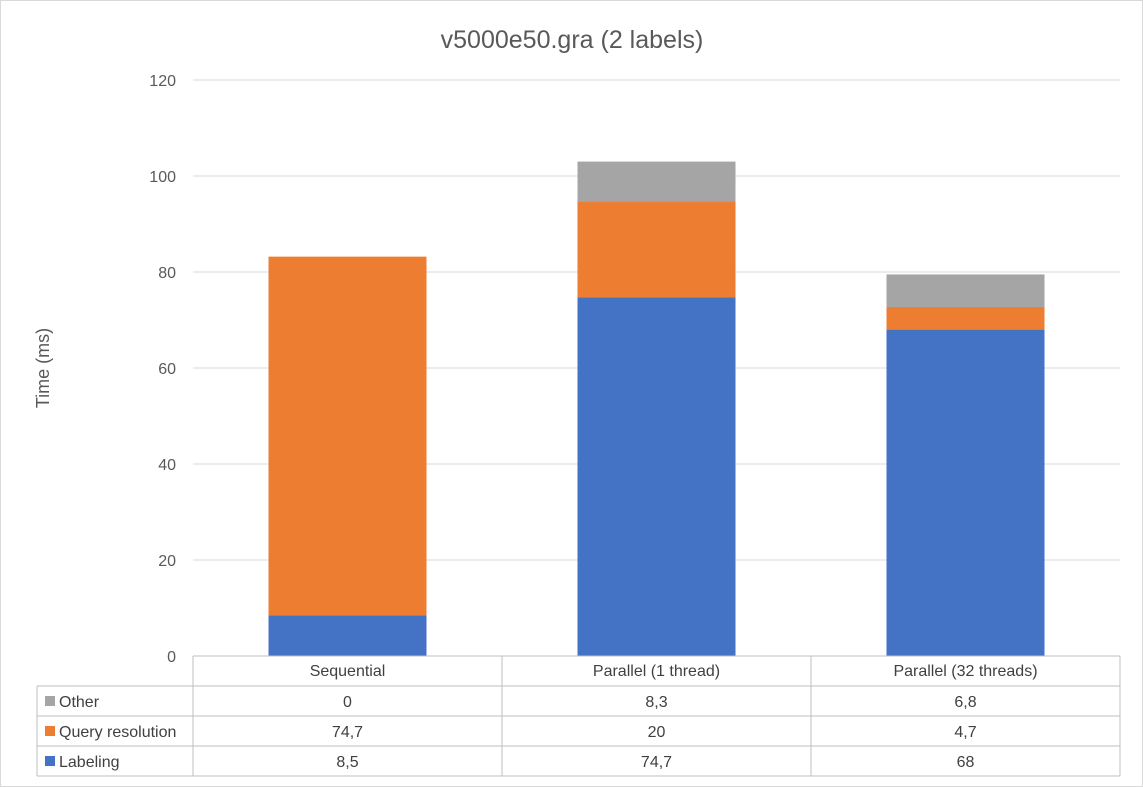 The height and width of the screenshot is (787, 1143). What do you see at coordinates (79, 702) in the screenshot?
I see `legend-series-name: Other` at bounding box center [79, 702].